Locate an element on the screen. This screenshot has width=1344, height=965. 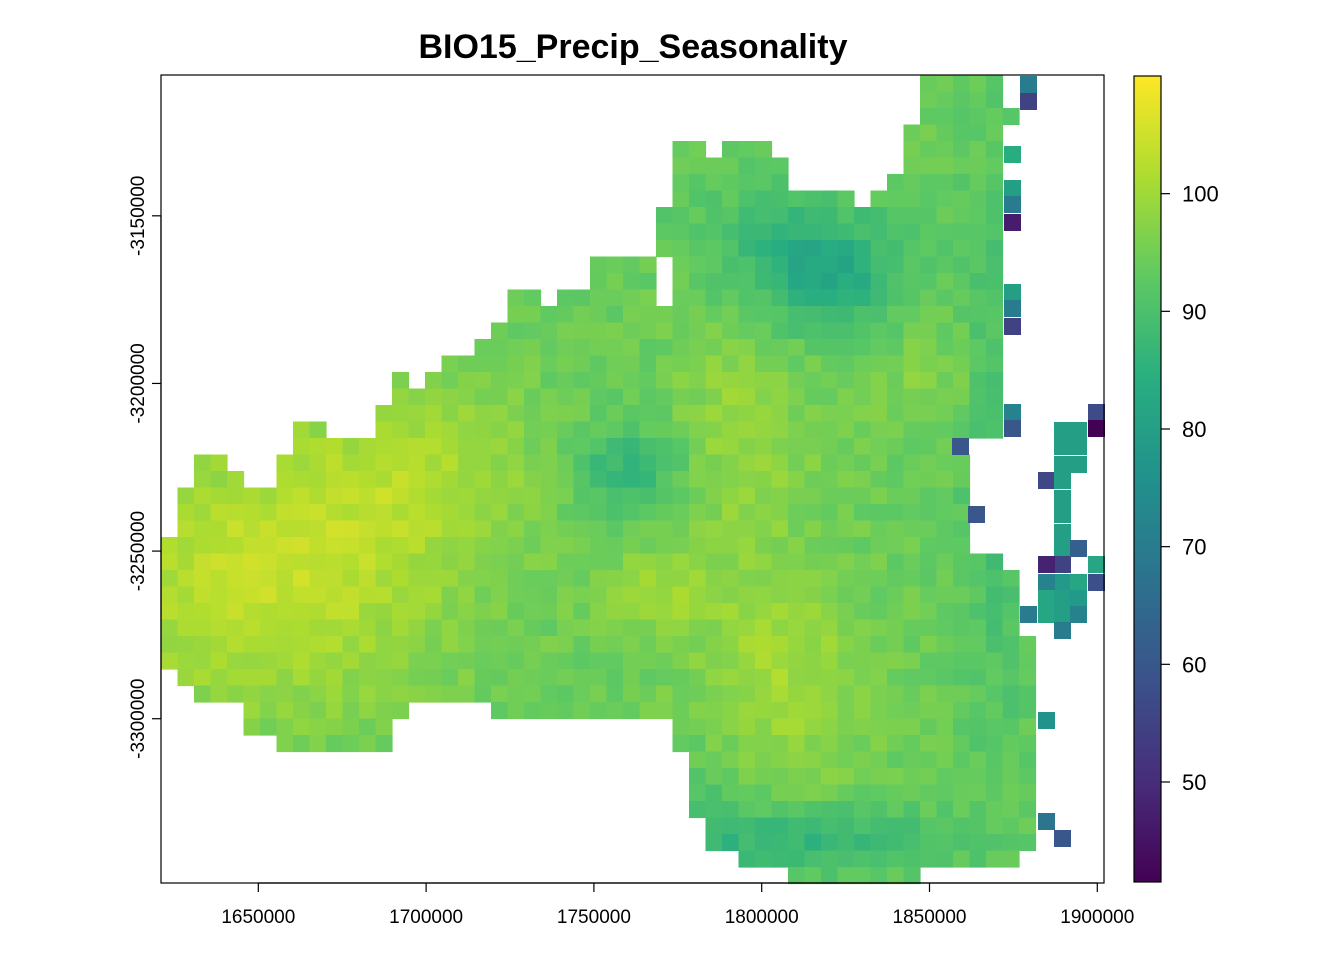
x-tick-label: 1900000 is located at coordinates (1097, 917).